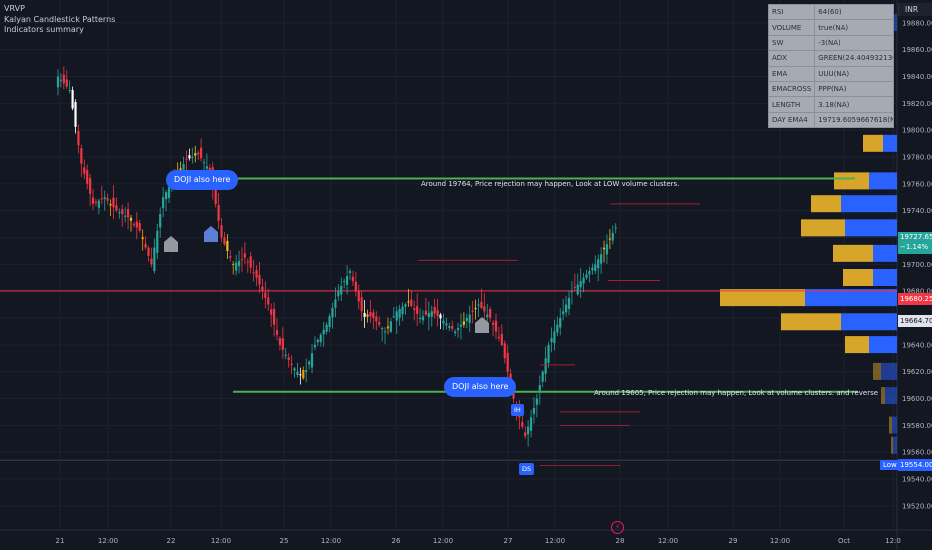 The height and width of the screenshot is (550, 932). What do you see at coordinates (527, 469) in the screenshot?
I see `pattern-tag-ds: DS` at bounding box center [527, 469].